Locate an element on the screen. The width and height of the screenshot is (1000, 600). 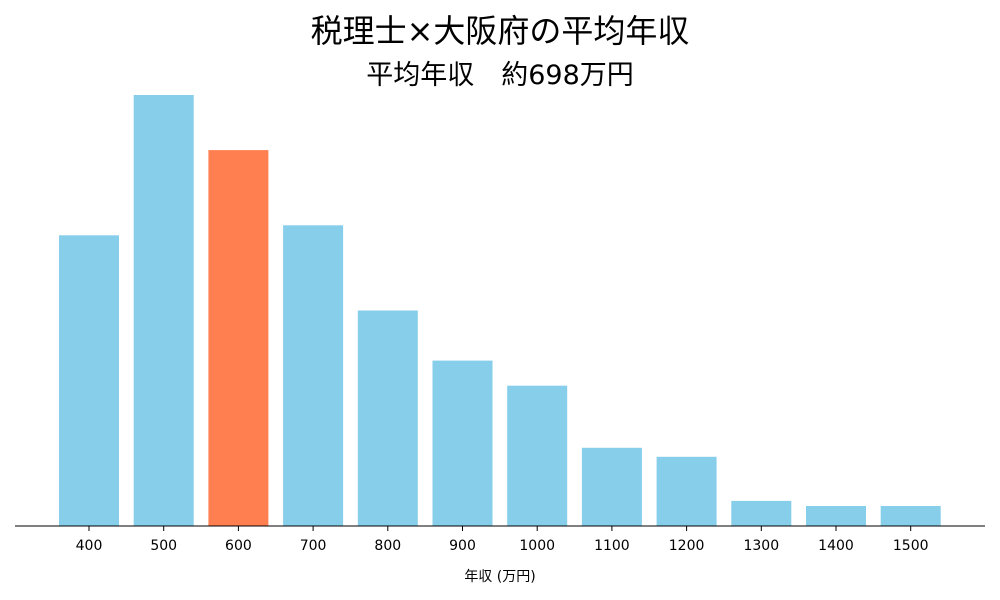
x-tick-label: 400 is located at coordinates (89, 546).